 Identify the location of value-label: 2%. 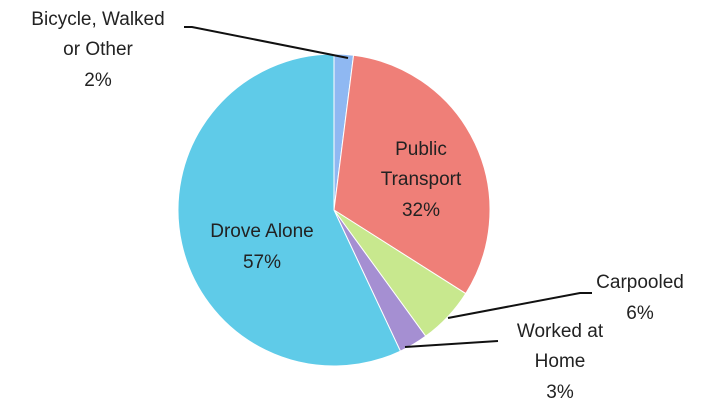
(98, 80).